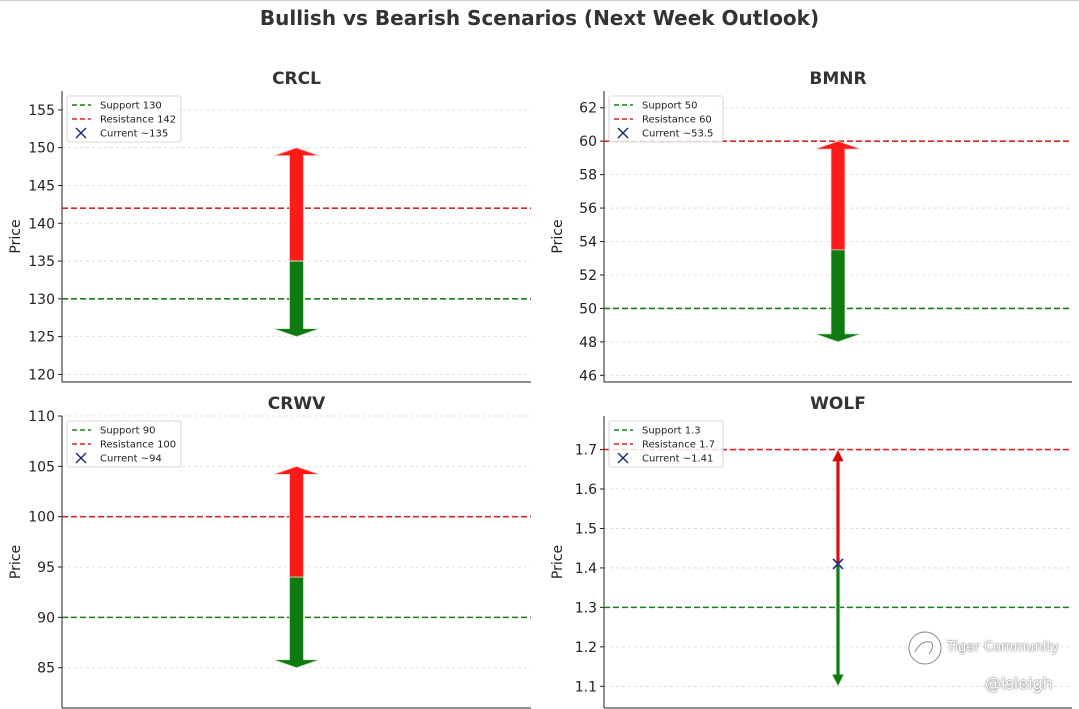  What do you see at coordinates (138, 445) in the screenshot?
I see `legend-entry: Resistance 100` at bounding box center [138, 445].